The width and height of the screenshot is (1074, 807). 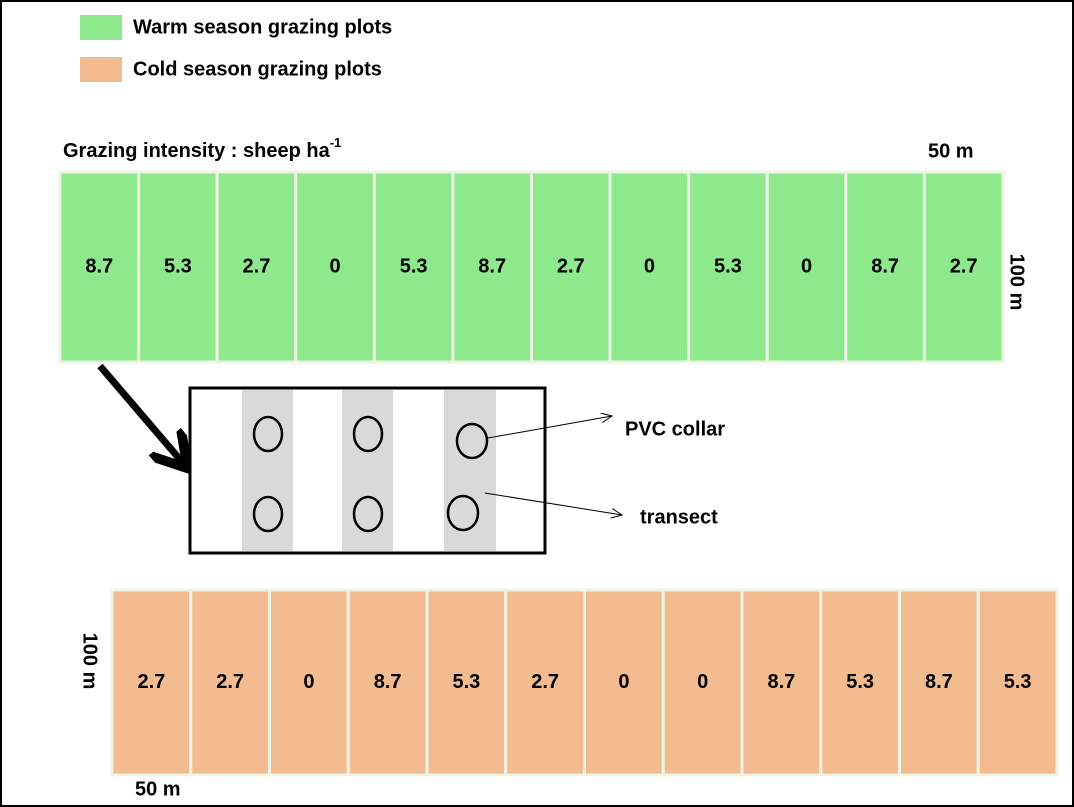 What do you see at coordinates (675, 429) in the screenshot?
I see `collar-label: PVC collar` at bounding box center [675, 429].